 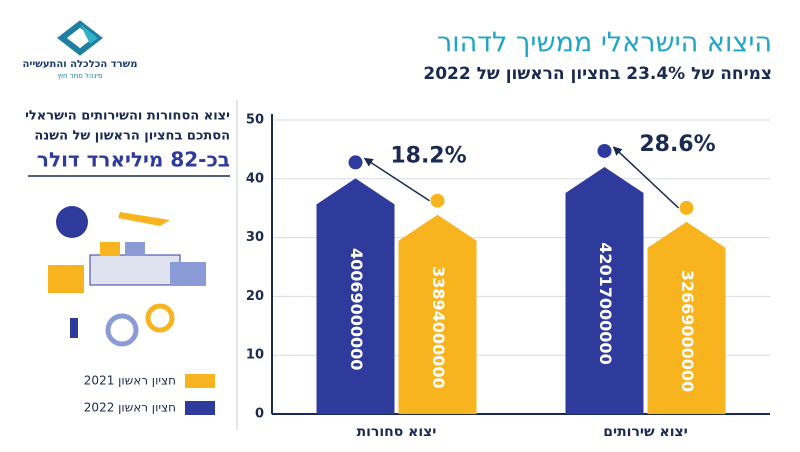 I want to click on value-label: 32669000000, so click(x=687, y=331).